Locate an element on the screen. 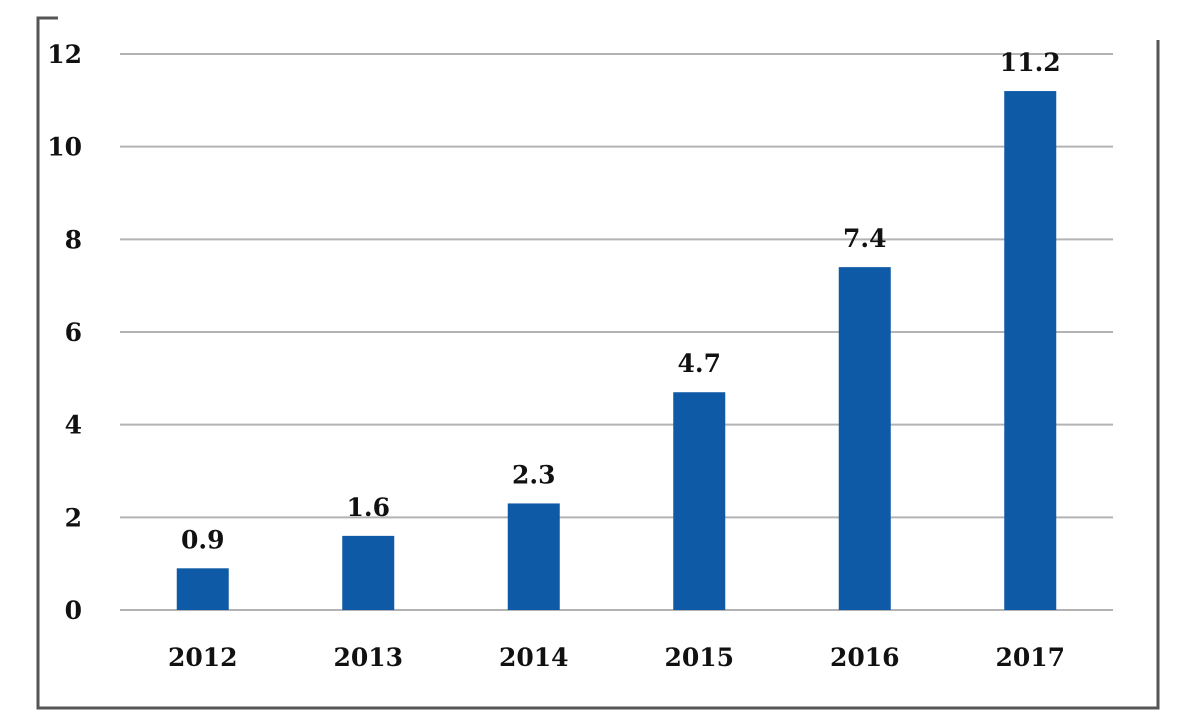 This screenshot has width=1184, height=726. bar-2013 is located at coordinates (368, 572).